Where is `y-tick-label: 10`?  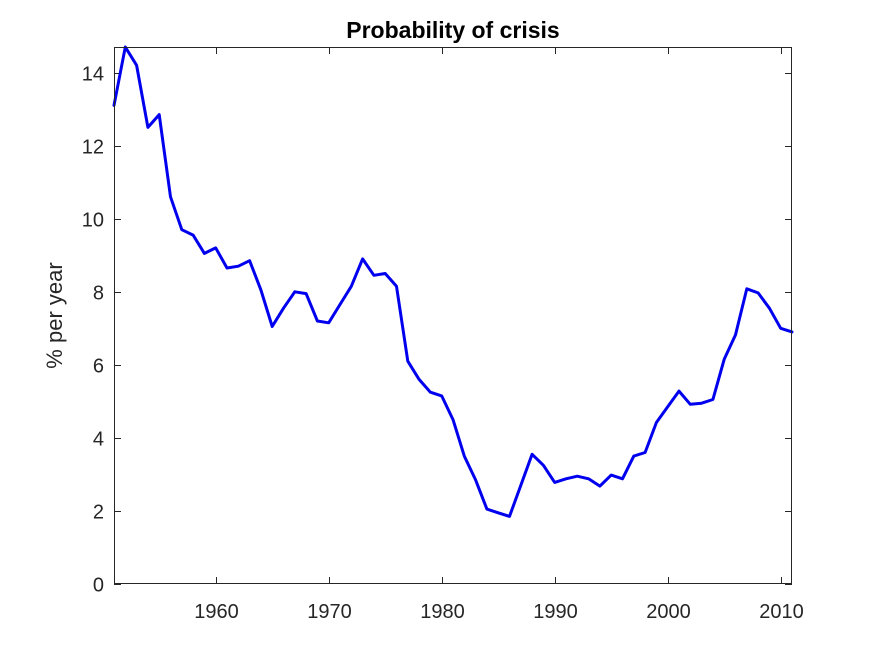 y-tick-label: 10 is located at coordinates (93, 221).